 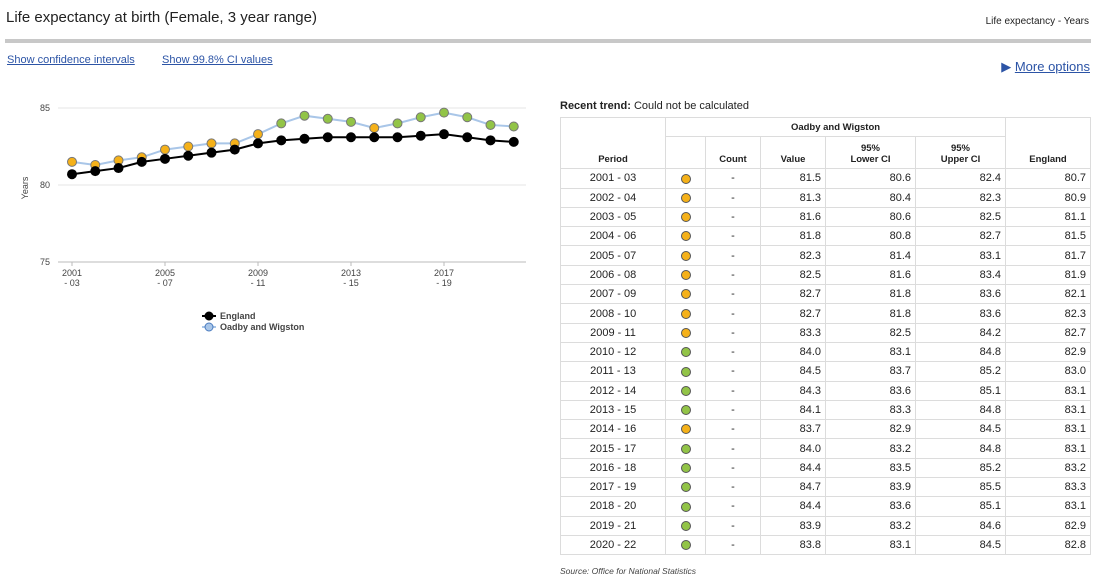 I want to click on upper-ci-cell: 82.7, so click(x=960, y=236).